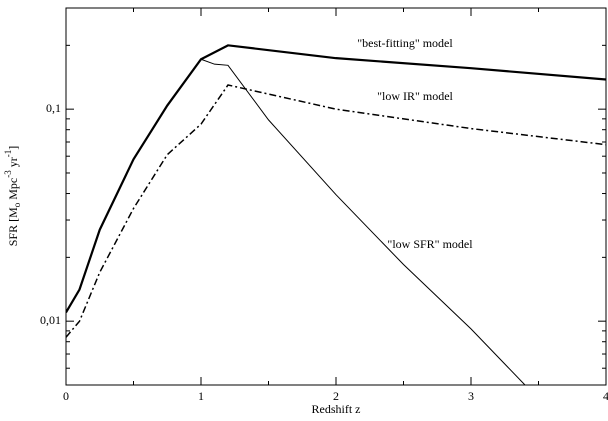 Image resolution: width=608 pixels, height=421 pixels. What do you see at coordinates (430, 244) in the screenshot?
I see `series-label: "low SFR" model` at bounding box center [430, 244].